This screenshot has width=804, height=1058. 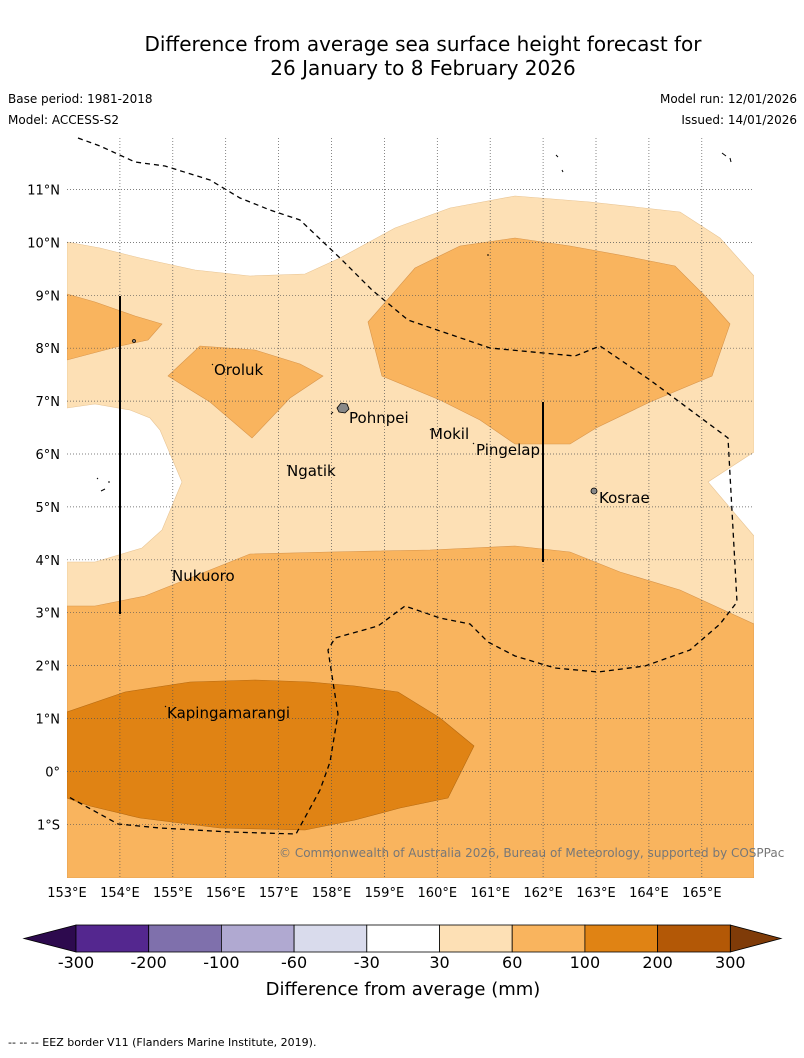 What do you see at coordinates (115, 327) in the screenshot?
I see `contour-60-100-west` at bounding box center [115, 327].